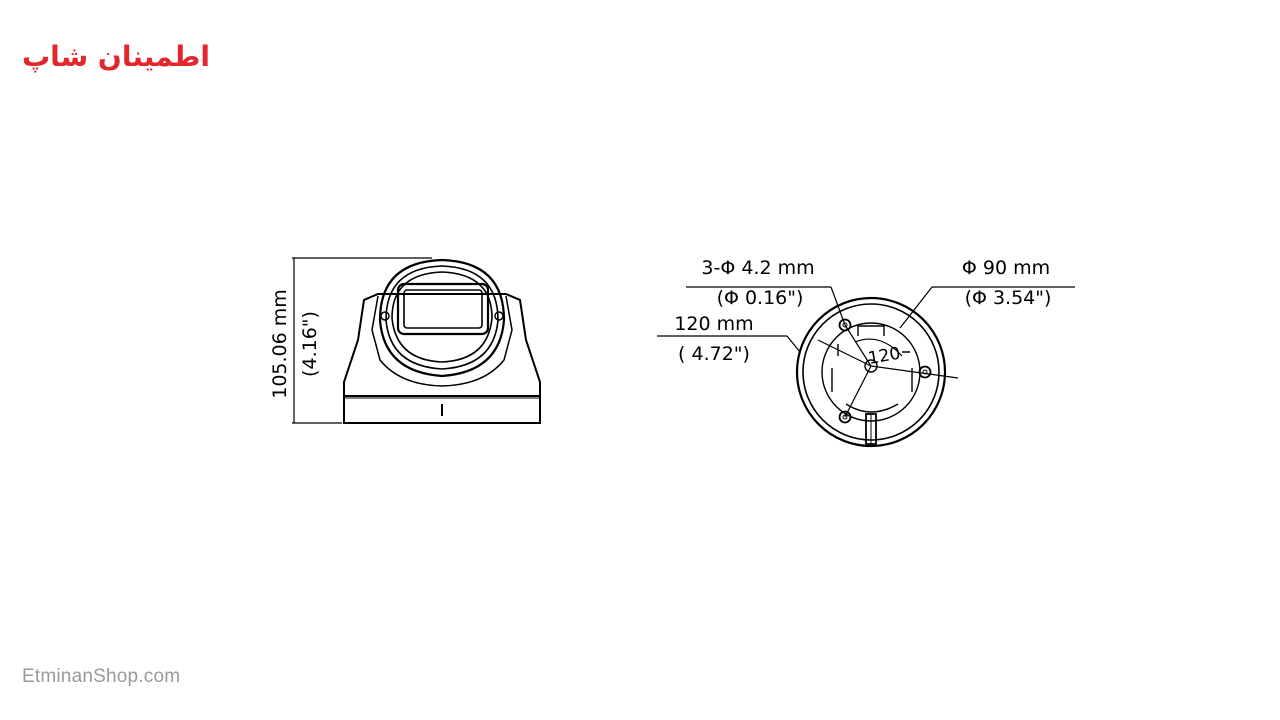  I want to click on outer-dia-label: Φ 90 mm, so click(1006, 268).